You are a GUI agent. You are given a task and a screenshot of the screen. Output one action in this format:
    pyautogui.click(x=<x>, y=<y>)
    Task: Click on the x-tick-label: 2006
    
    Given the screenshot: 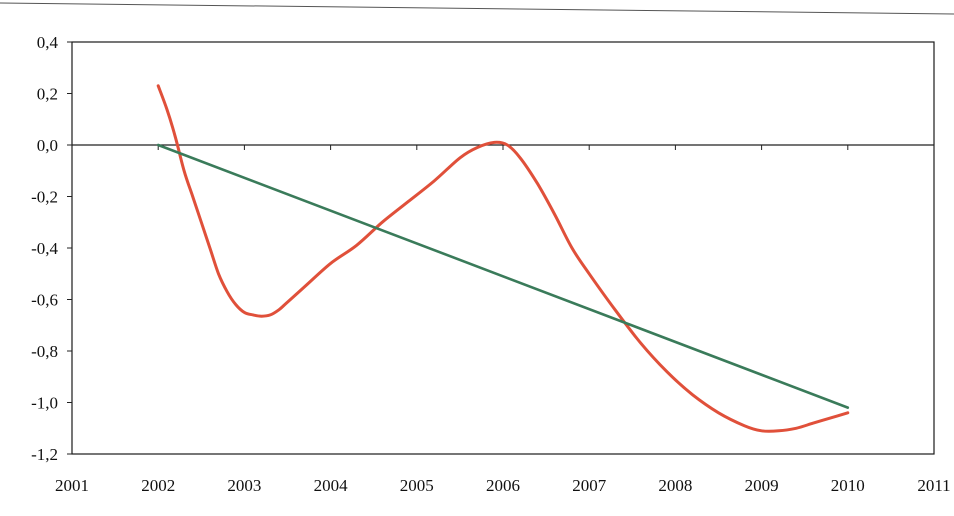 What is the action you would take?
    pyautogui.click(x=503, y=485)
    